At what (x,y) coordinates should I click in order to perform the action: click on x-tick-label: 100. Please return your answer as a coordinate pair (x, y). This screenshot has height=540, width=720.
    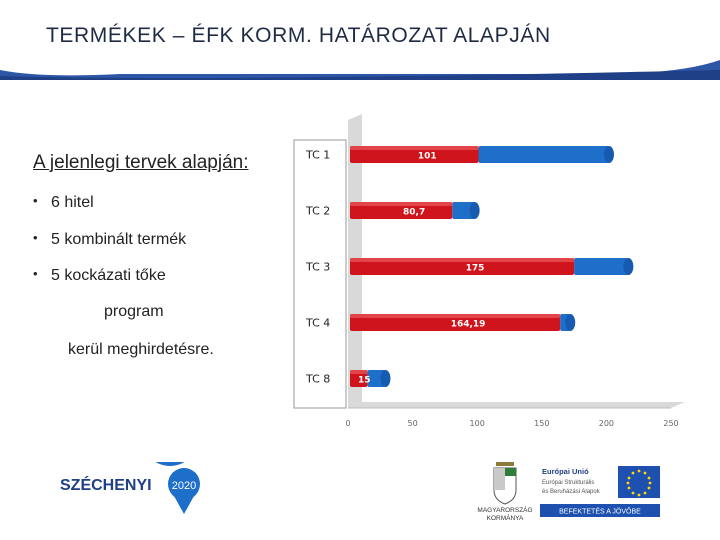
    Looking at the image, I should click on (477, 423).